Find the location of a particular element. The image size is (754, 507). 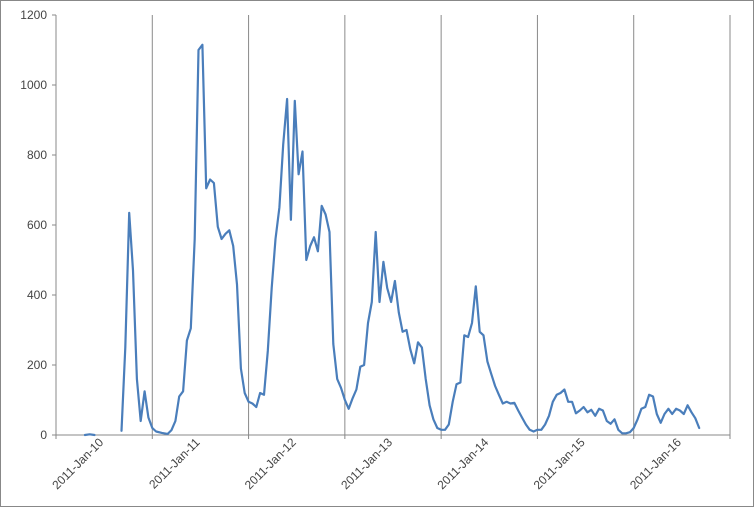

y-tick-label: 1200 is located at coordinates (33, 15).